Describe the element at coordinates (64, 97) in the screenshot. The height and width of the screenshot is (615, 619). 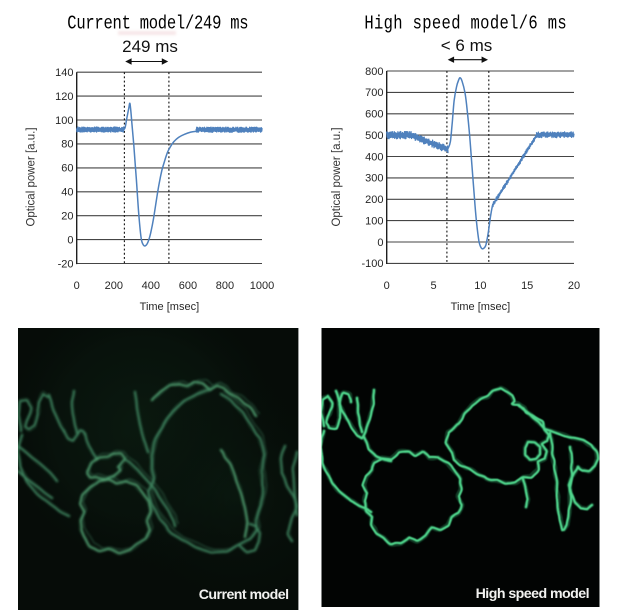
I see `svg-text: 120` at that location.